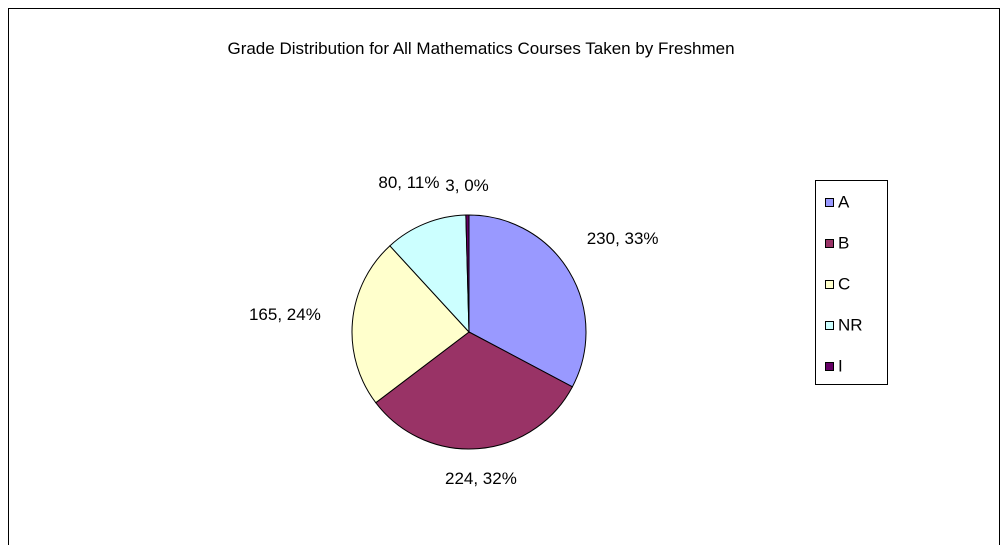  Describe the element at coordinates (408, 182) in the screenshot. I see `data-label: 80, 11%` at that location.